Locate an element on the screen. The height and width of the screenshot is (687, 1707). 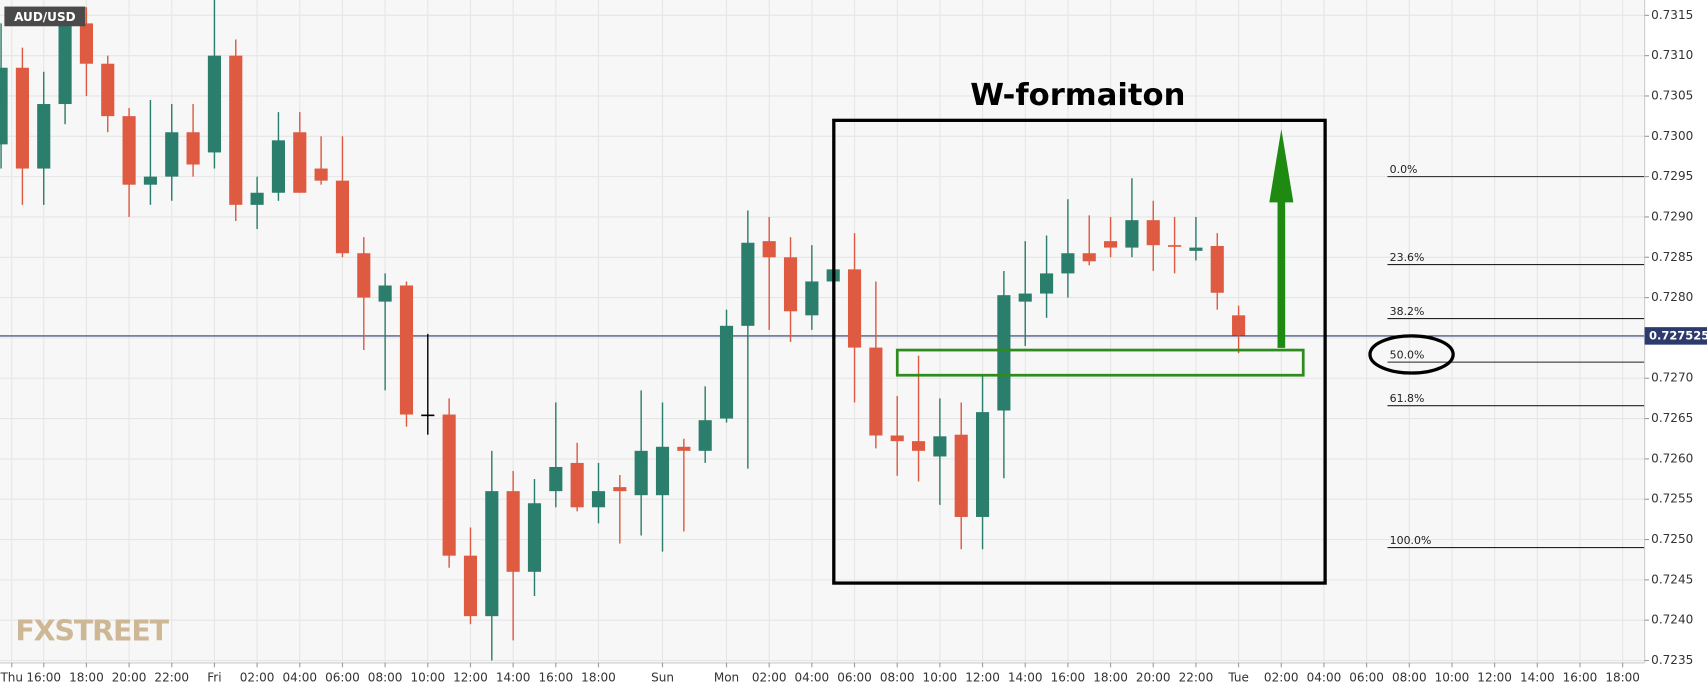
symbol: AUD/USD is located at coordinates (44, 17).